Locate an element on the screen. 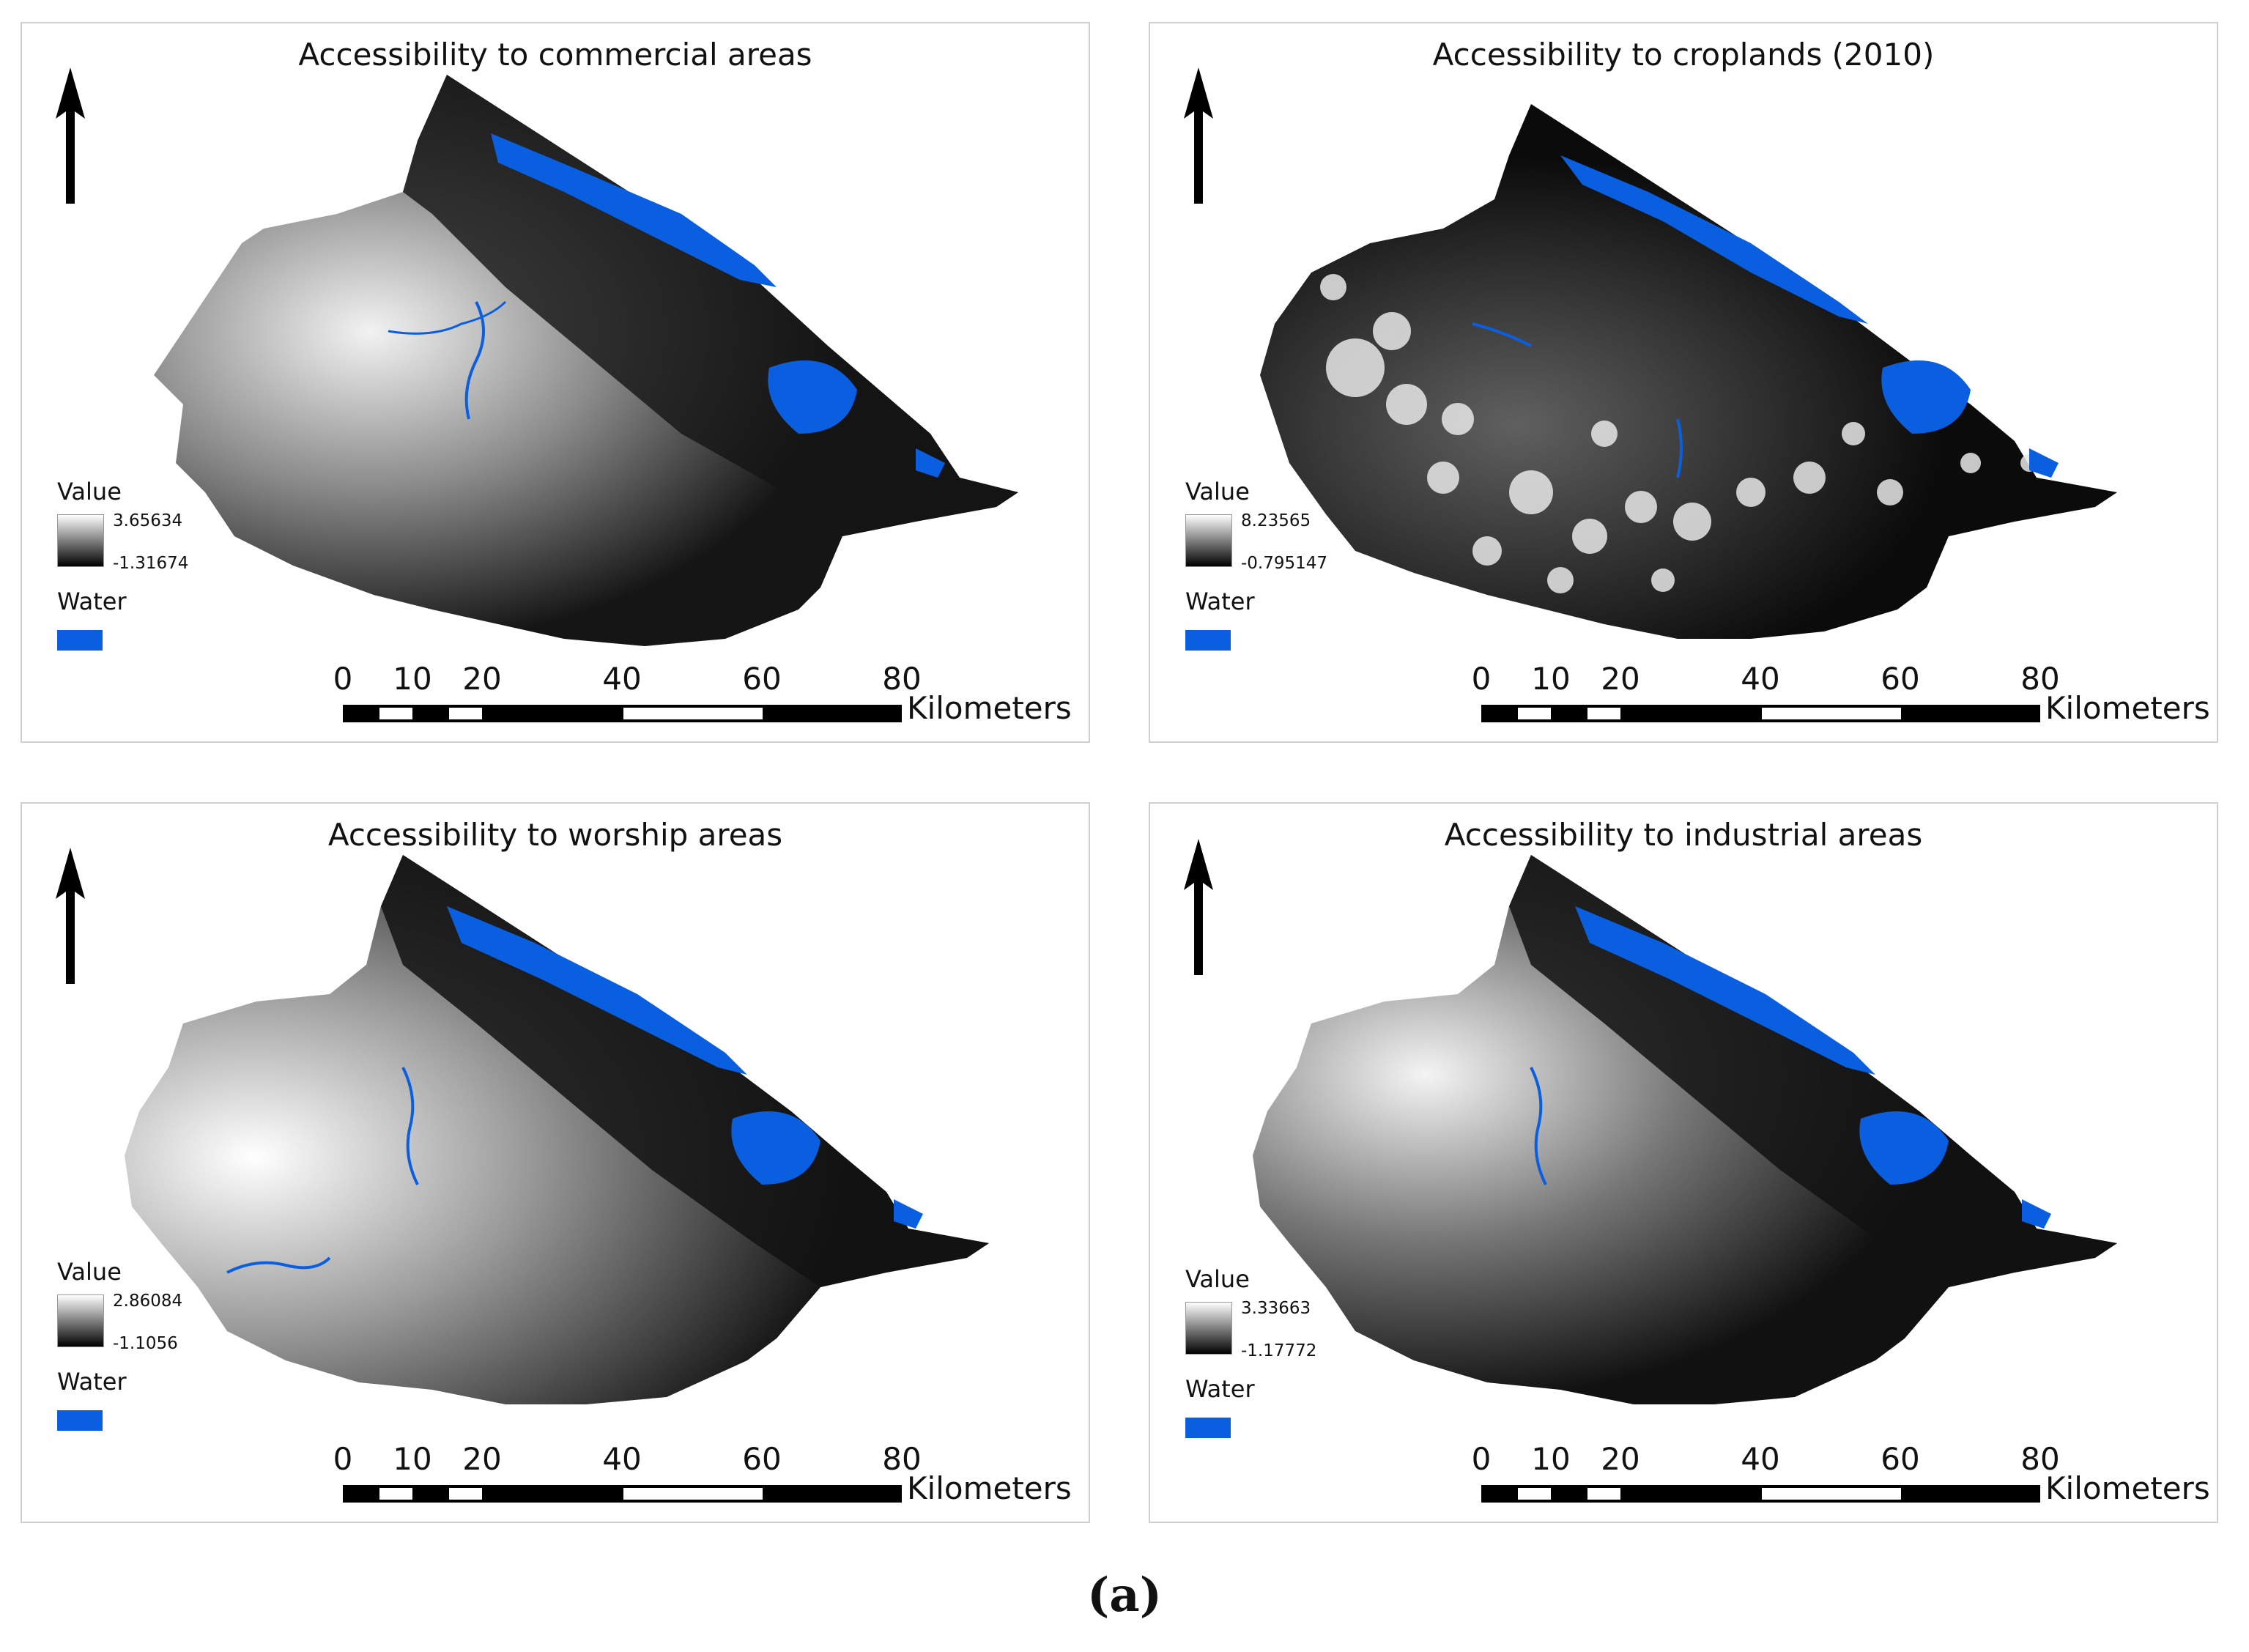 The width and height of the screenshot is (2249, 1652). legend-min-value: -1.1056 is located at coordinates (145, 1343).